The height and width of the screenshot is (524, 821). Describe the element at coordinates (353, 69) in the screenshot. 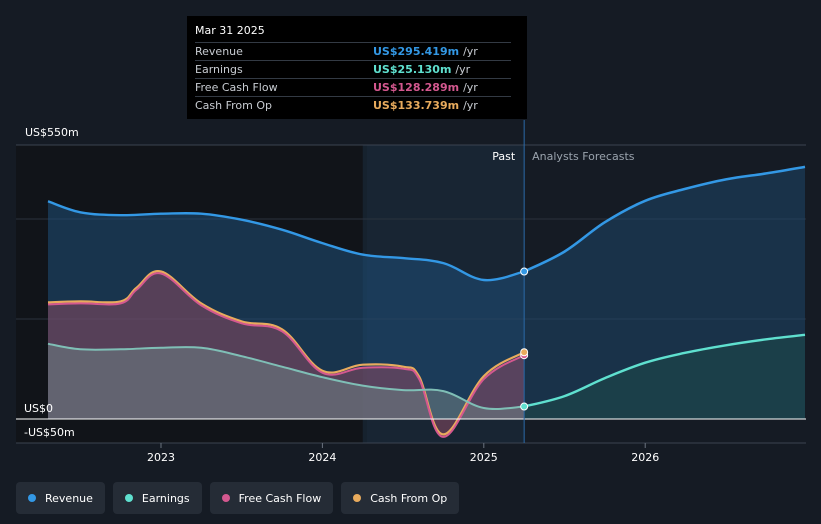

I see `tooltip-row-earnings: Earnings US$25.130m /yr` at that location.